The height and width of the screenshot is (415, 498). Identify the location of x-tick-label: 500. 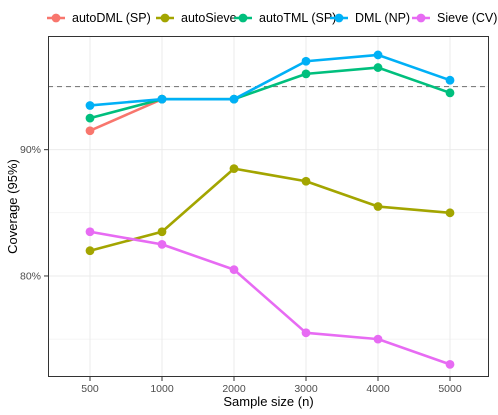
(90, 389).